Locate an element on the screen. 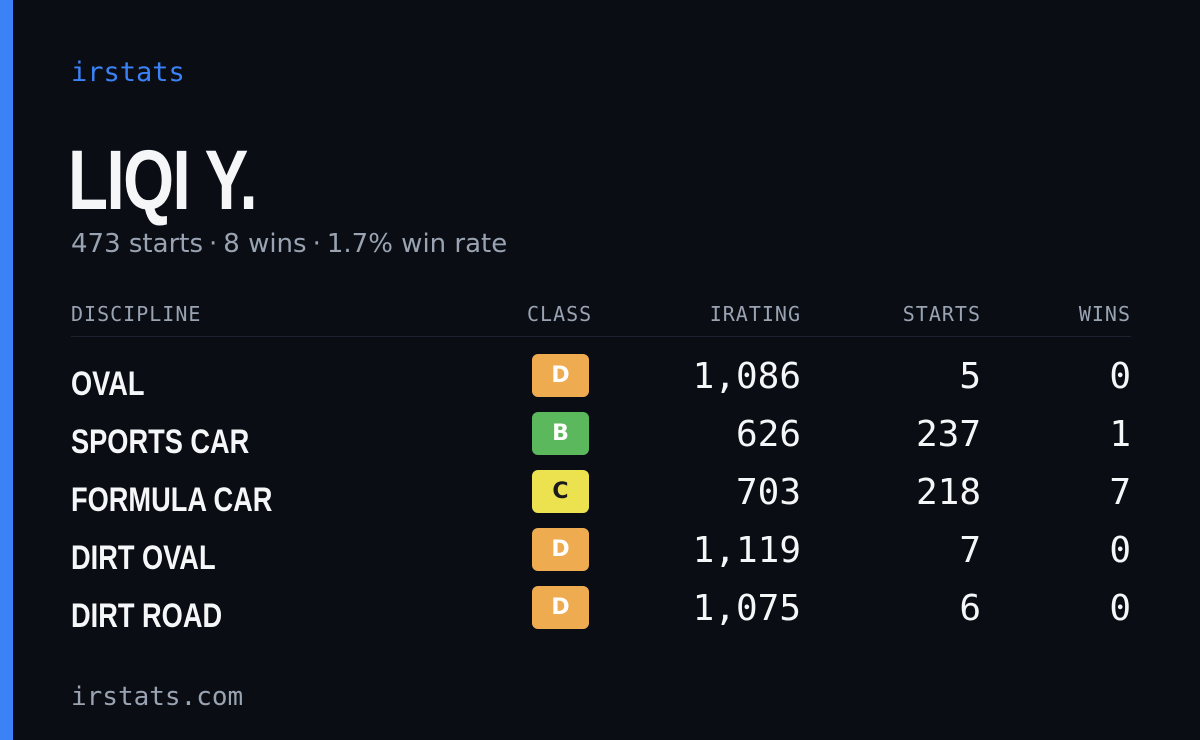  summary-win-rate: 1.7% win rate is located at coordinates (417, 244).